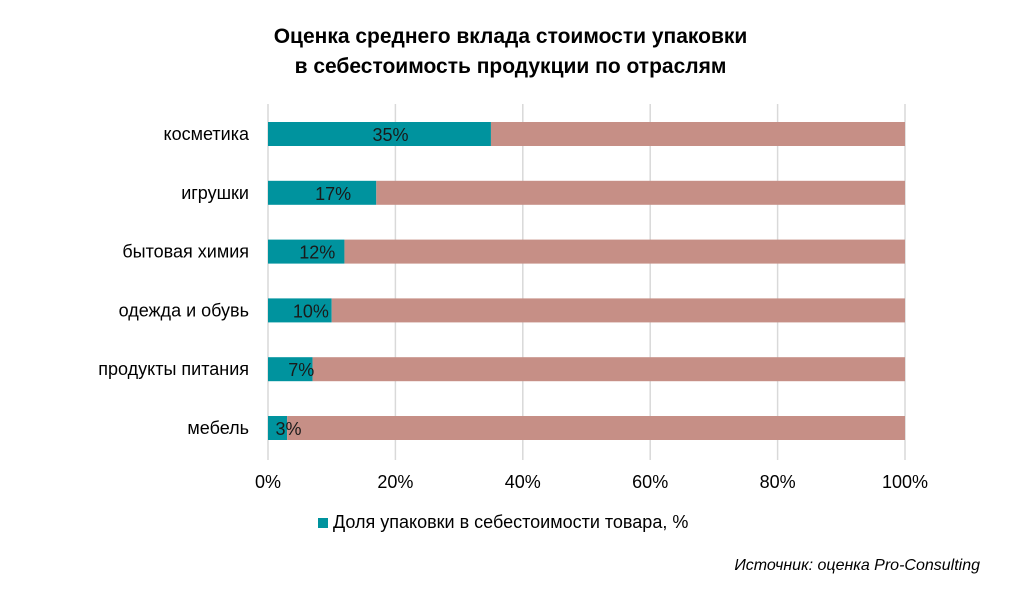 This screenshot has width=1021, height=596. What do you see at coordinates (184, 310) in the screenshot?
I see `category-label-3: одежда и обувь` at bounding box center [184, 310].